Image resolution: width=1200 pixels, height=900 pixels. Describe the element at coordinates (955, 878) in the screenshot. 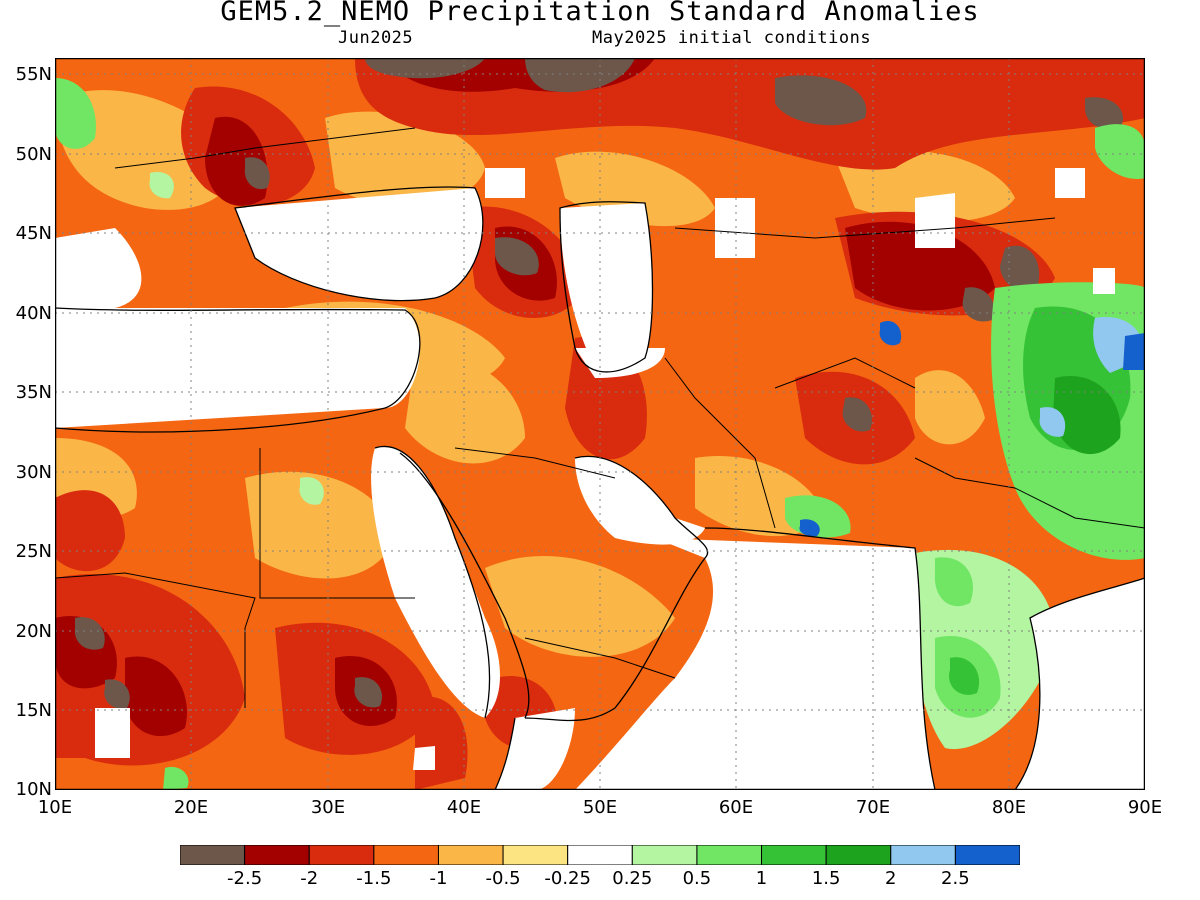

I see `colorbar-tick-label: 2.5` at that location.